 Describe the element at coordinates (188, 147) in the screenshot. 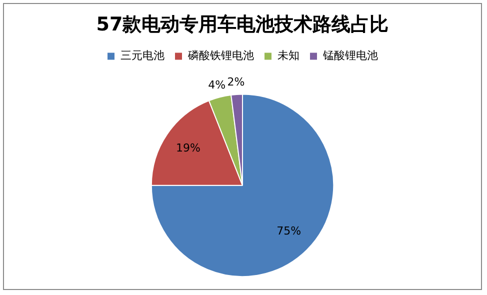

I see `data-label: 19%` at that location.